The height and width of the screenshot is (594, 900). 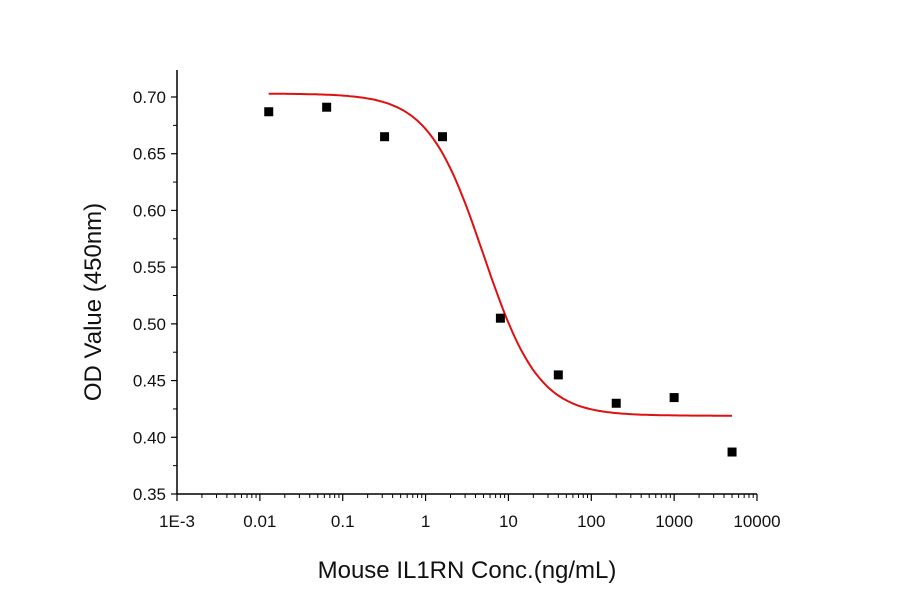 What do you see at coordinates (149, 97) in the screenshot?
I see `y-tick-label: 0.70` at bounding box center [149, 97].